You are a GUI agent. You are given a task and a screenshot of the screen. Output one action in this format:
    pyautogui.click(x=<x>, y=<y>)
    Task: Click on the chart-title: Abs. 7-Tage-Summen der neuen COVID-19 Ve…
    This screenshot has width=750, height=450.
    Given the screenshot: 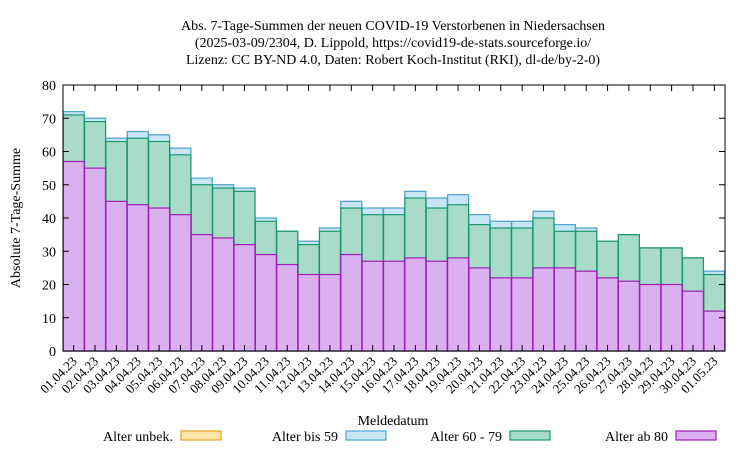 What is the action you would take?
    pyautogui.click(x=393, y=43)
    